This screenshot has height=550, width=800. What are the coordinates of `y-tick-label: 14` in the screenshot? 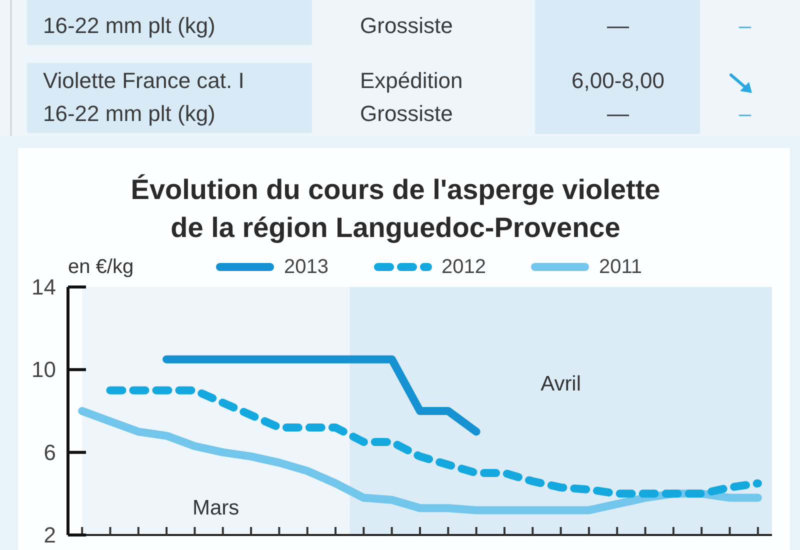 It's located at (44, 287).